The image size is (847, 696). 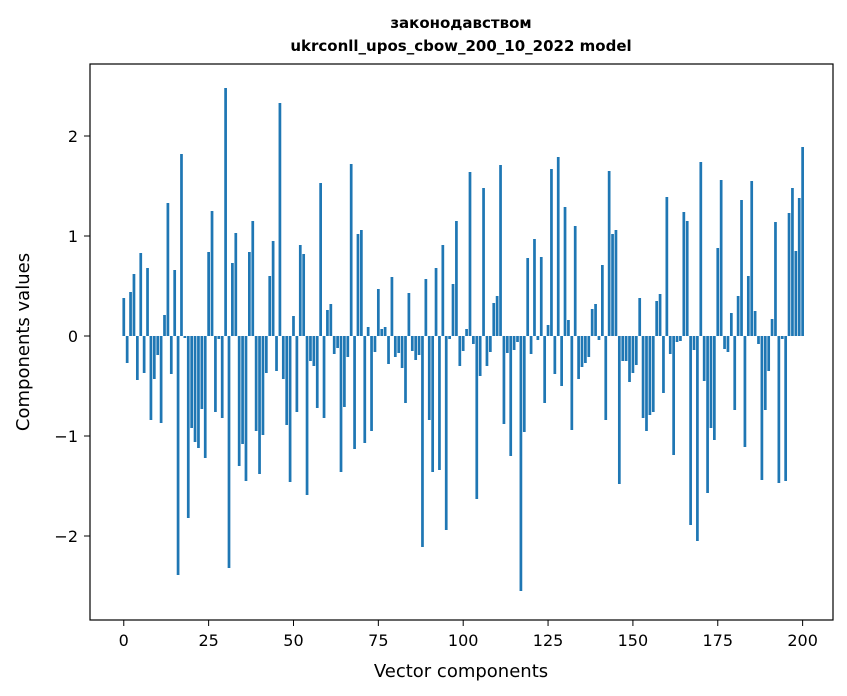 I want to click on y-tick-label: 0, so click(x=73, y=336).